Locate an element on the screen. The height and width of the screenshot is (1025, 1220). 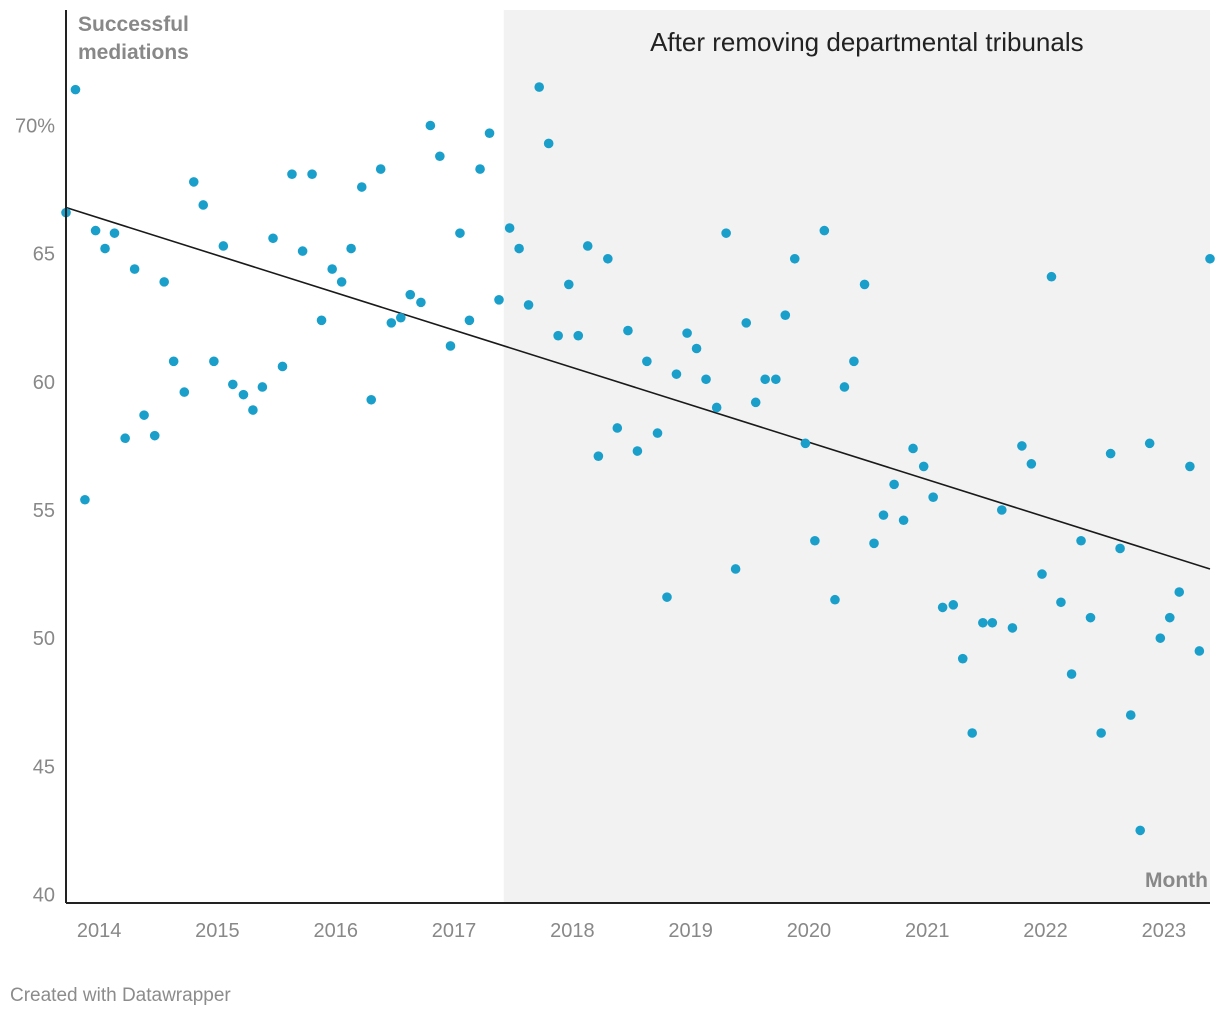
x-tick-label-2017: 2017 is located at coordinates (454, 931).